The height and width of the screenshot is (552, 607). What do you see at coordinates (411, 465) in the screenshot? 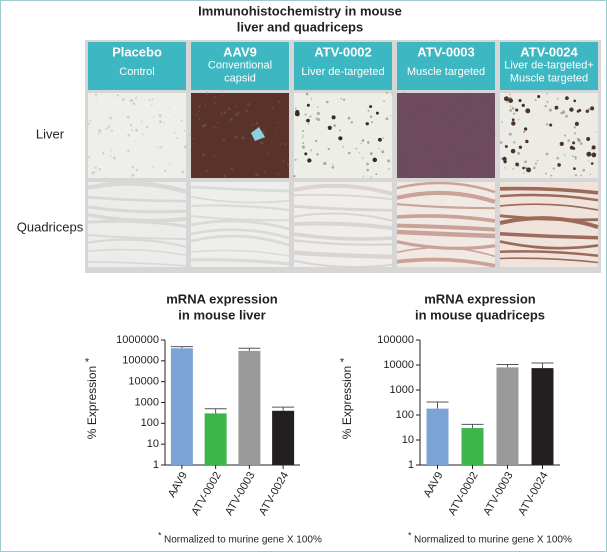
I see `y-tick-label: 1` at bounding box center [411, 465].